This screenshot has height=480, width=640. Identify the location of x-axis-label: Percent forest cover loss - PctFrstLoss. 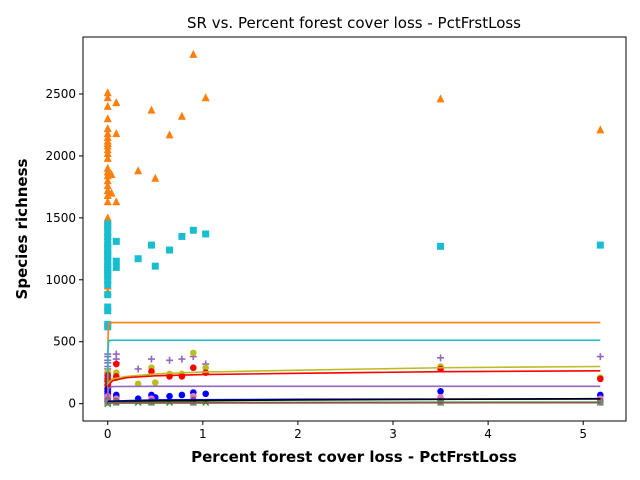
(354, 457).